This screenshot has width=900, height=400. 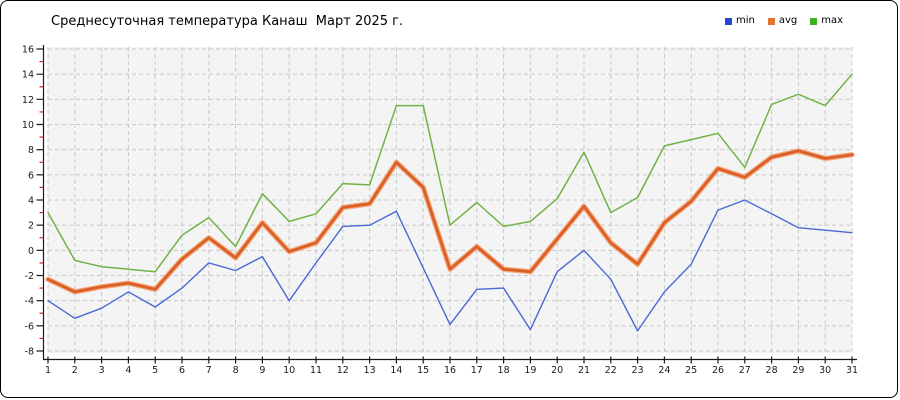 What do you see at coordinates (530, 370) in the screenshot?
I see `x-tick-label: 19` at bounding box center [530, 370].